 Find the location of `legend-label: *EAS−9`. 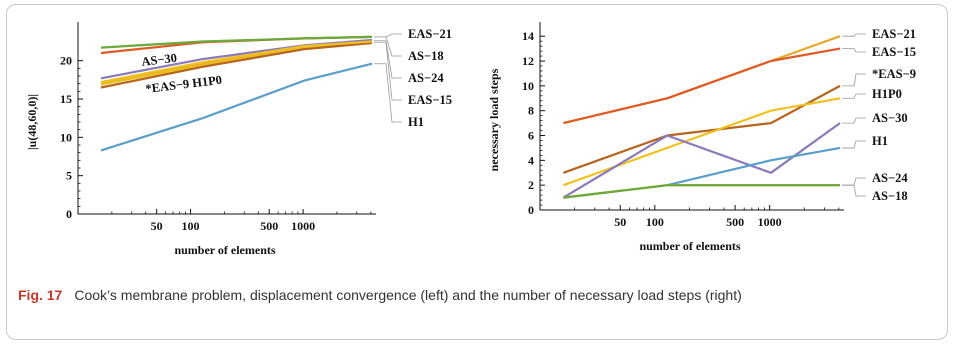

legend-label: *EAS−9 is located at coordinates (894, 74).